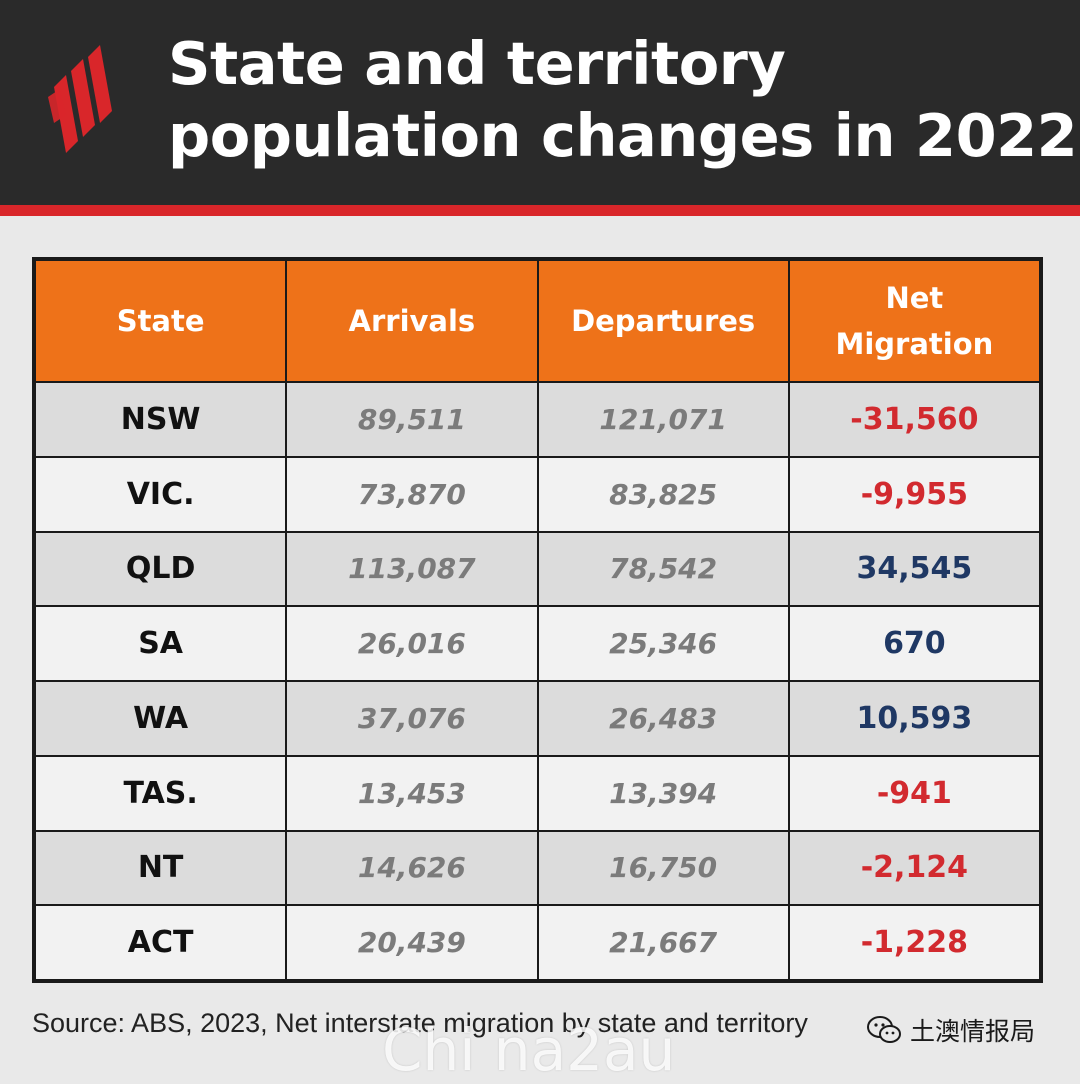 The height and width of the screenshot is (1084, 1080). Describe the element at coordinates (663, 321) in the screenshot. I see `column-header-departures: Departures` at that location.